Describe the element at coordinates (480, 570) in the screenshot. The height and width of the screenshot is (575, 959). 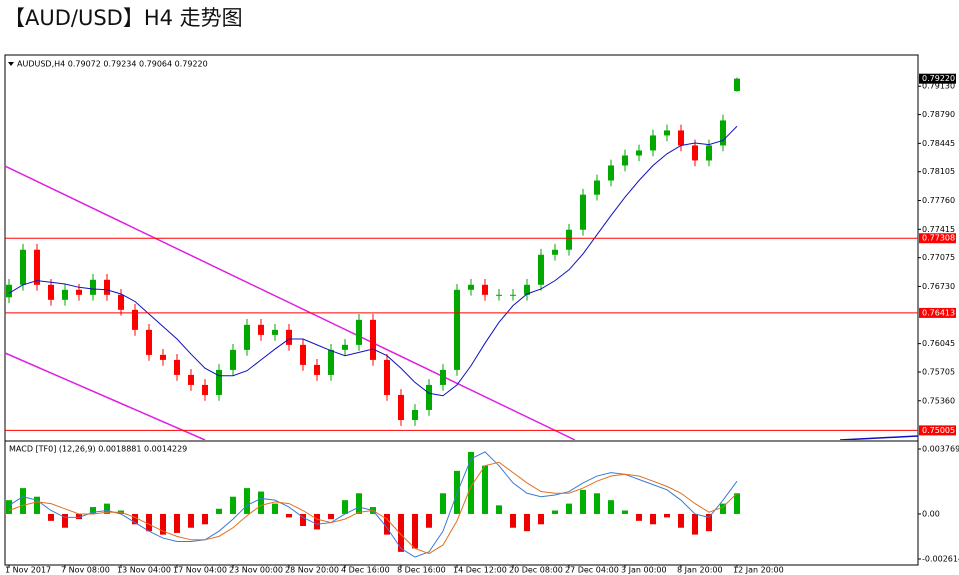
I see `x-tick-label: 14 Dec 12:00` at that location.